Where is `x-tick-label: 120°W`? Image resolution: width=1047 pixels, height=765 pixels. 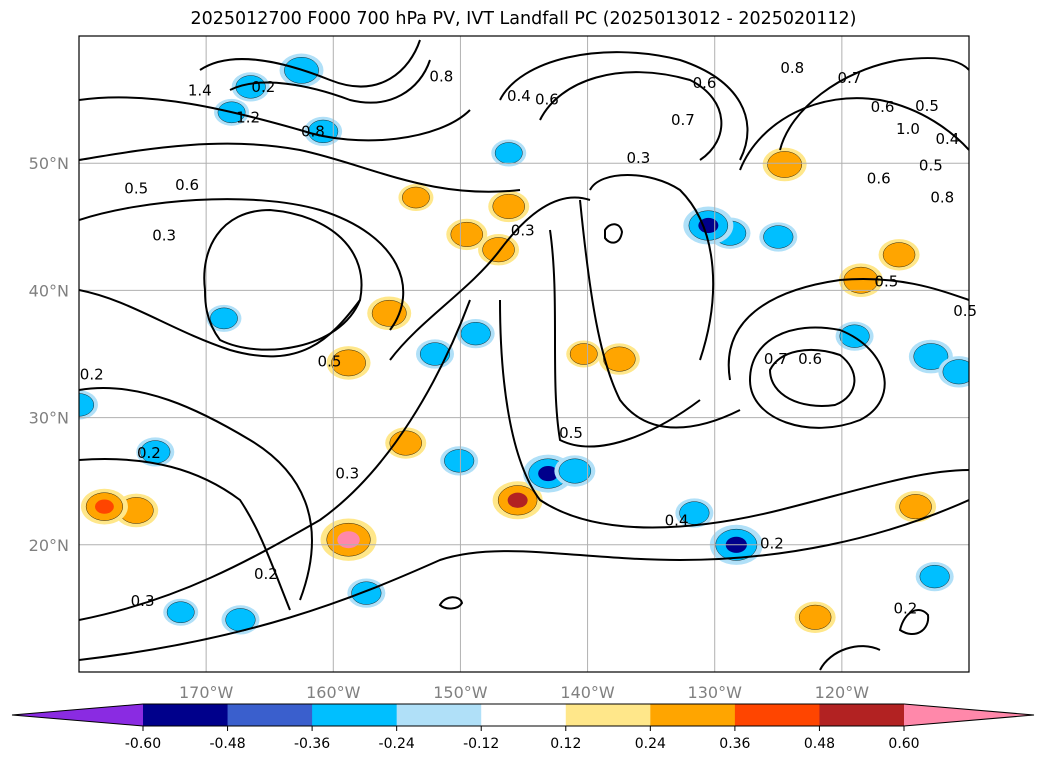 x-tick-label: 120°W is located at coordinates (842, 692).